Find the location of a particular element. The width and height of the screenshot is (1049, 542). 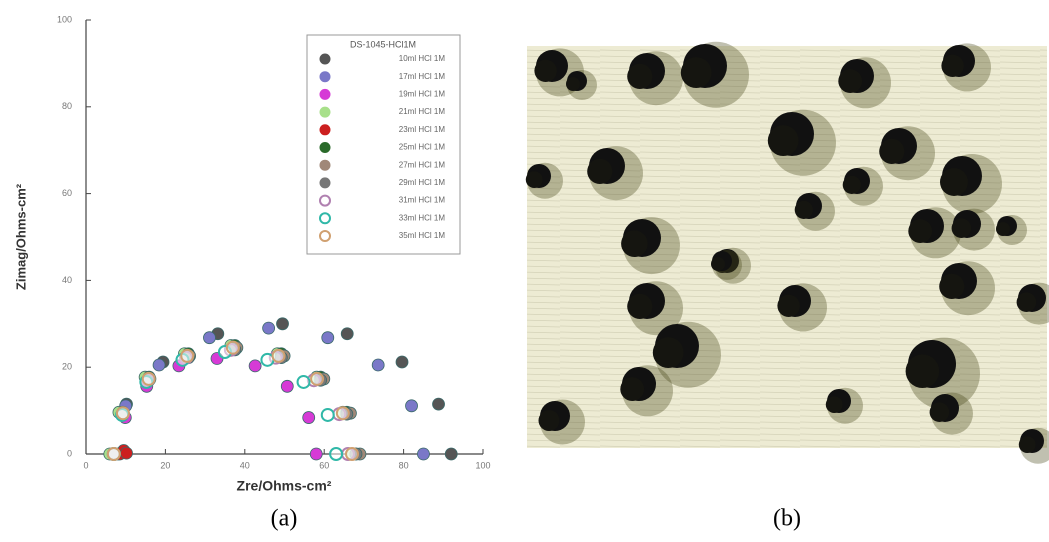

y-tick-label: 100 is located at coordinates (64, 19).